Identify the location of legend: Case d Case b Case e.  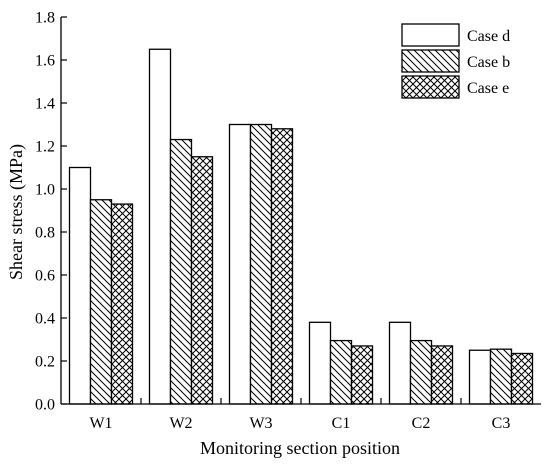
(455, 61).